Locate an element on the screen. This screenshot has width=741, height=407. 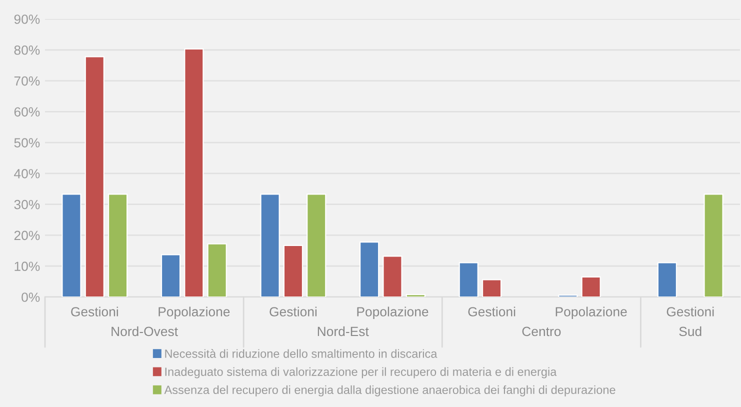
text: Sud is located at coordinates (690, 331).